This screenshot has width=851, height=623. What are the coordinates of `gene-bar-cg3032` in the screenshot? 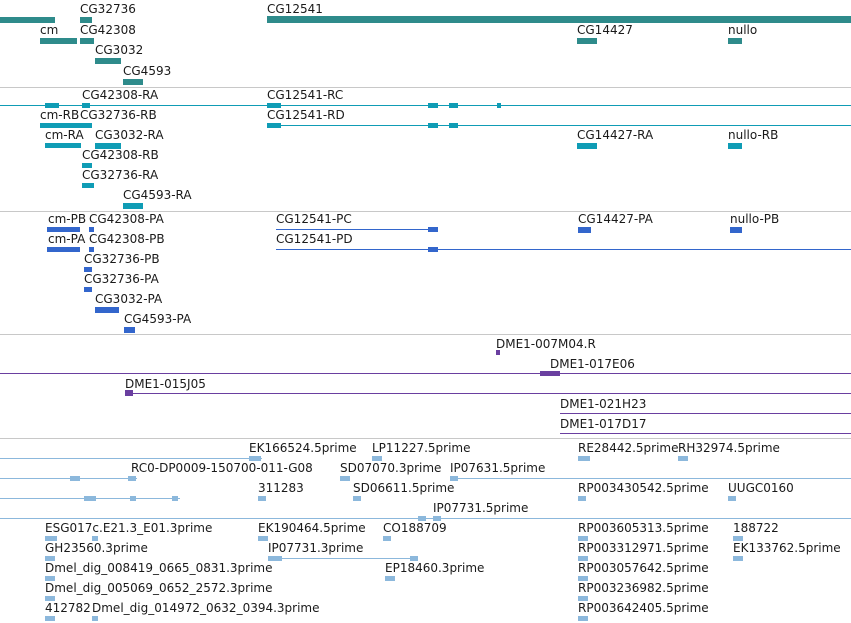 It's located at (108, 61).